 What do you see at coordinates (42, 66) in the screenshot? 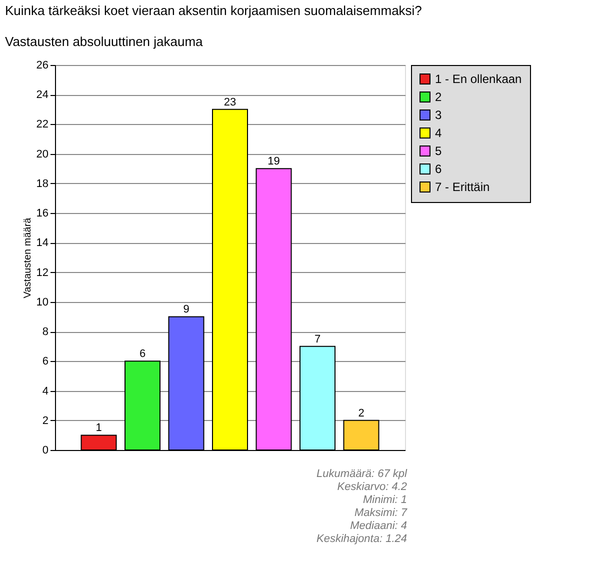
I see `y-tick-label: 26` at bounding box center [42, 66].